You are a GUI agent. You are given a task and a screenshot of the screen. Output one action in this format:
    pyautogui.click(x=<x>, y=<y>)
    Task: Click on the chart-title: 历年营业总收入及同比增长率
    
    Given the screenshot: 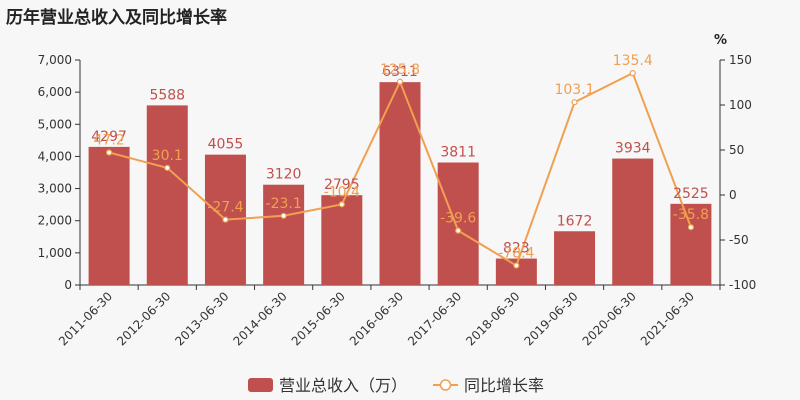 What is the action you would take?
    pyautogui.click(x=116, y=18)
    